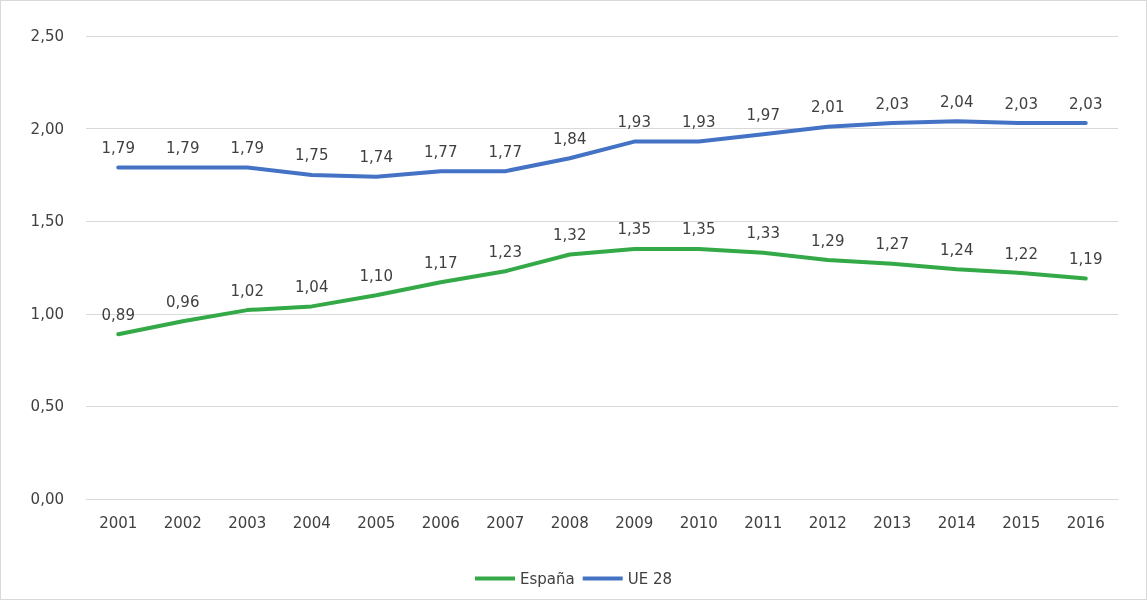 This screenshot has width=1147, height=600. What do you see at coordinates (247, 290) in the screenshot?
I see `data-label: 1,02` at bounding box center [247, 290].